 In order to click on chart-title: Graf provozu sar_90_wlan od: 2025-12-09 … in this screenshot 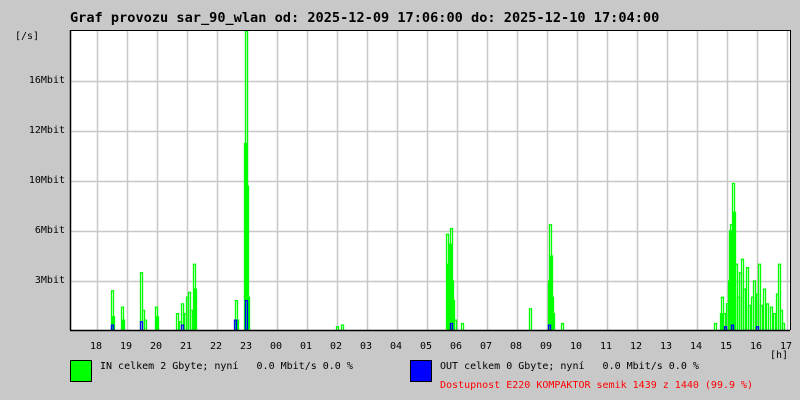, I will do `click(365, 18)`.